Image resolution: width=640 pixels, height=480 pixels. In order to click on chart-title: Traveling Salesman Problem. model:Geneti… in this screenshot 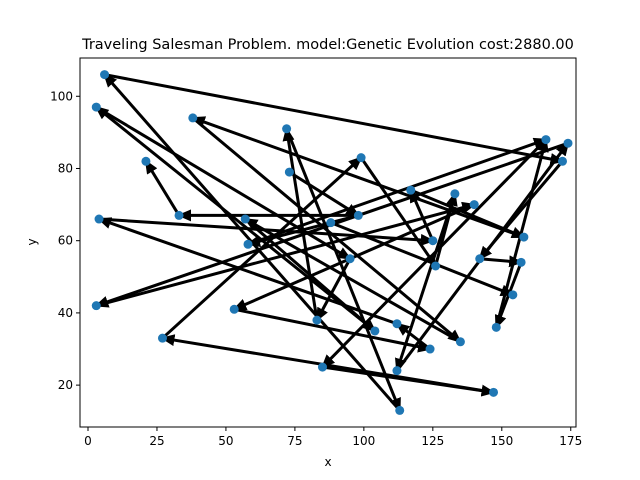, I will do `click(327, 45)`.